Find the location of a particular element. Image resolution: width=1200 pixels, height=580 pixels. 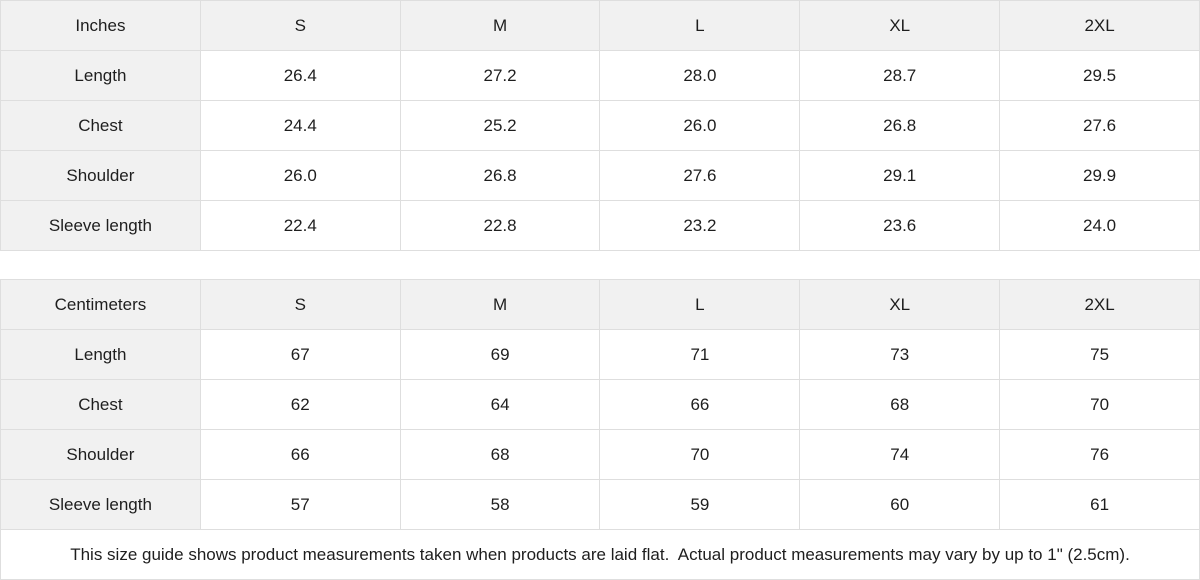

value-cell: 60 is located at coordinates (900, 504).